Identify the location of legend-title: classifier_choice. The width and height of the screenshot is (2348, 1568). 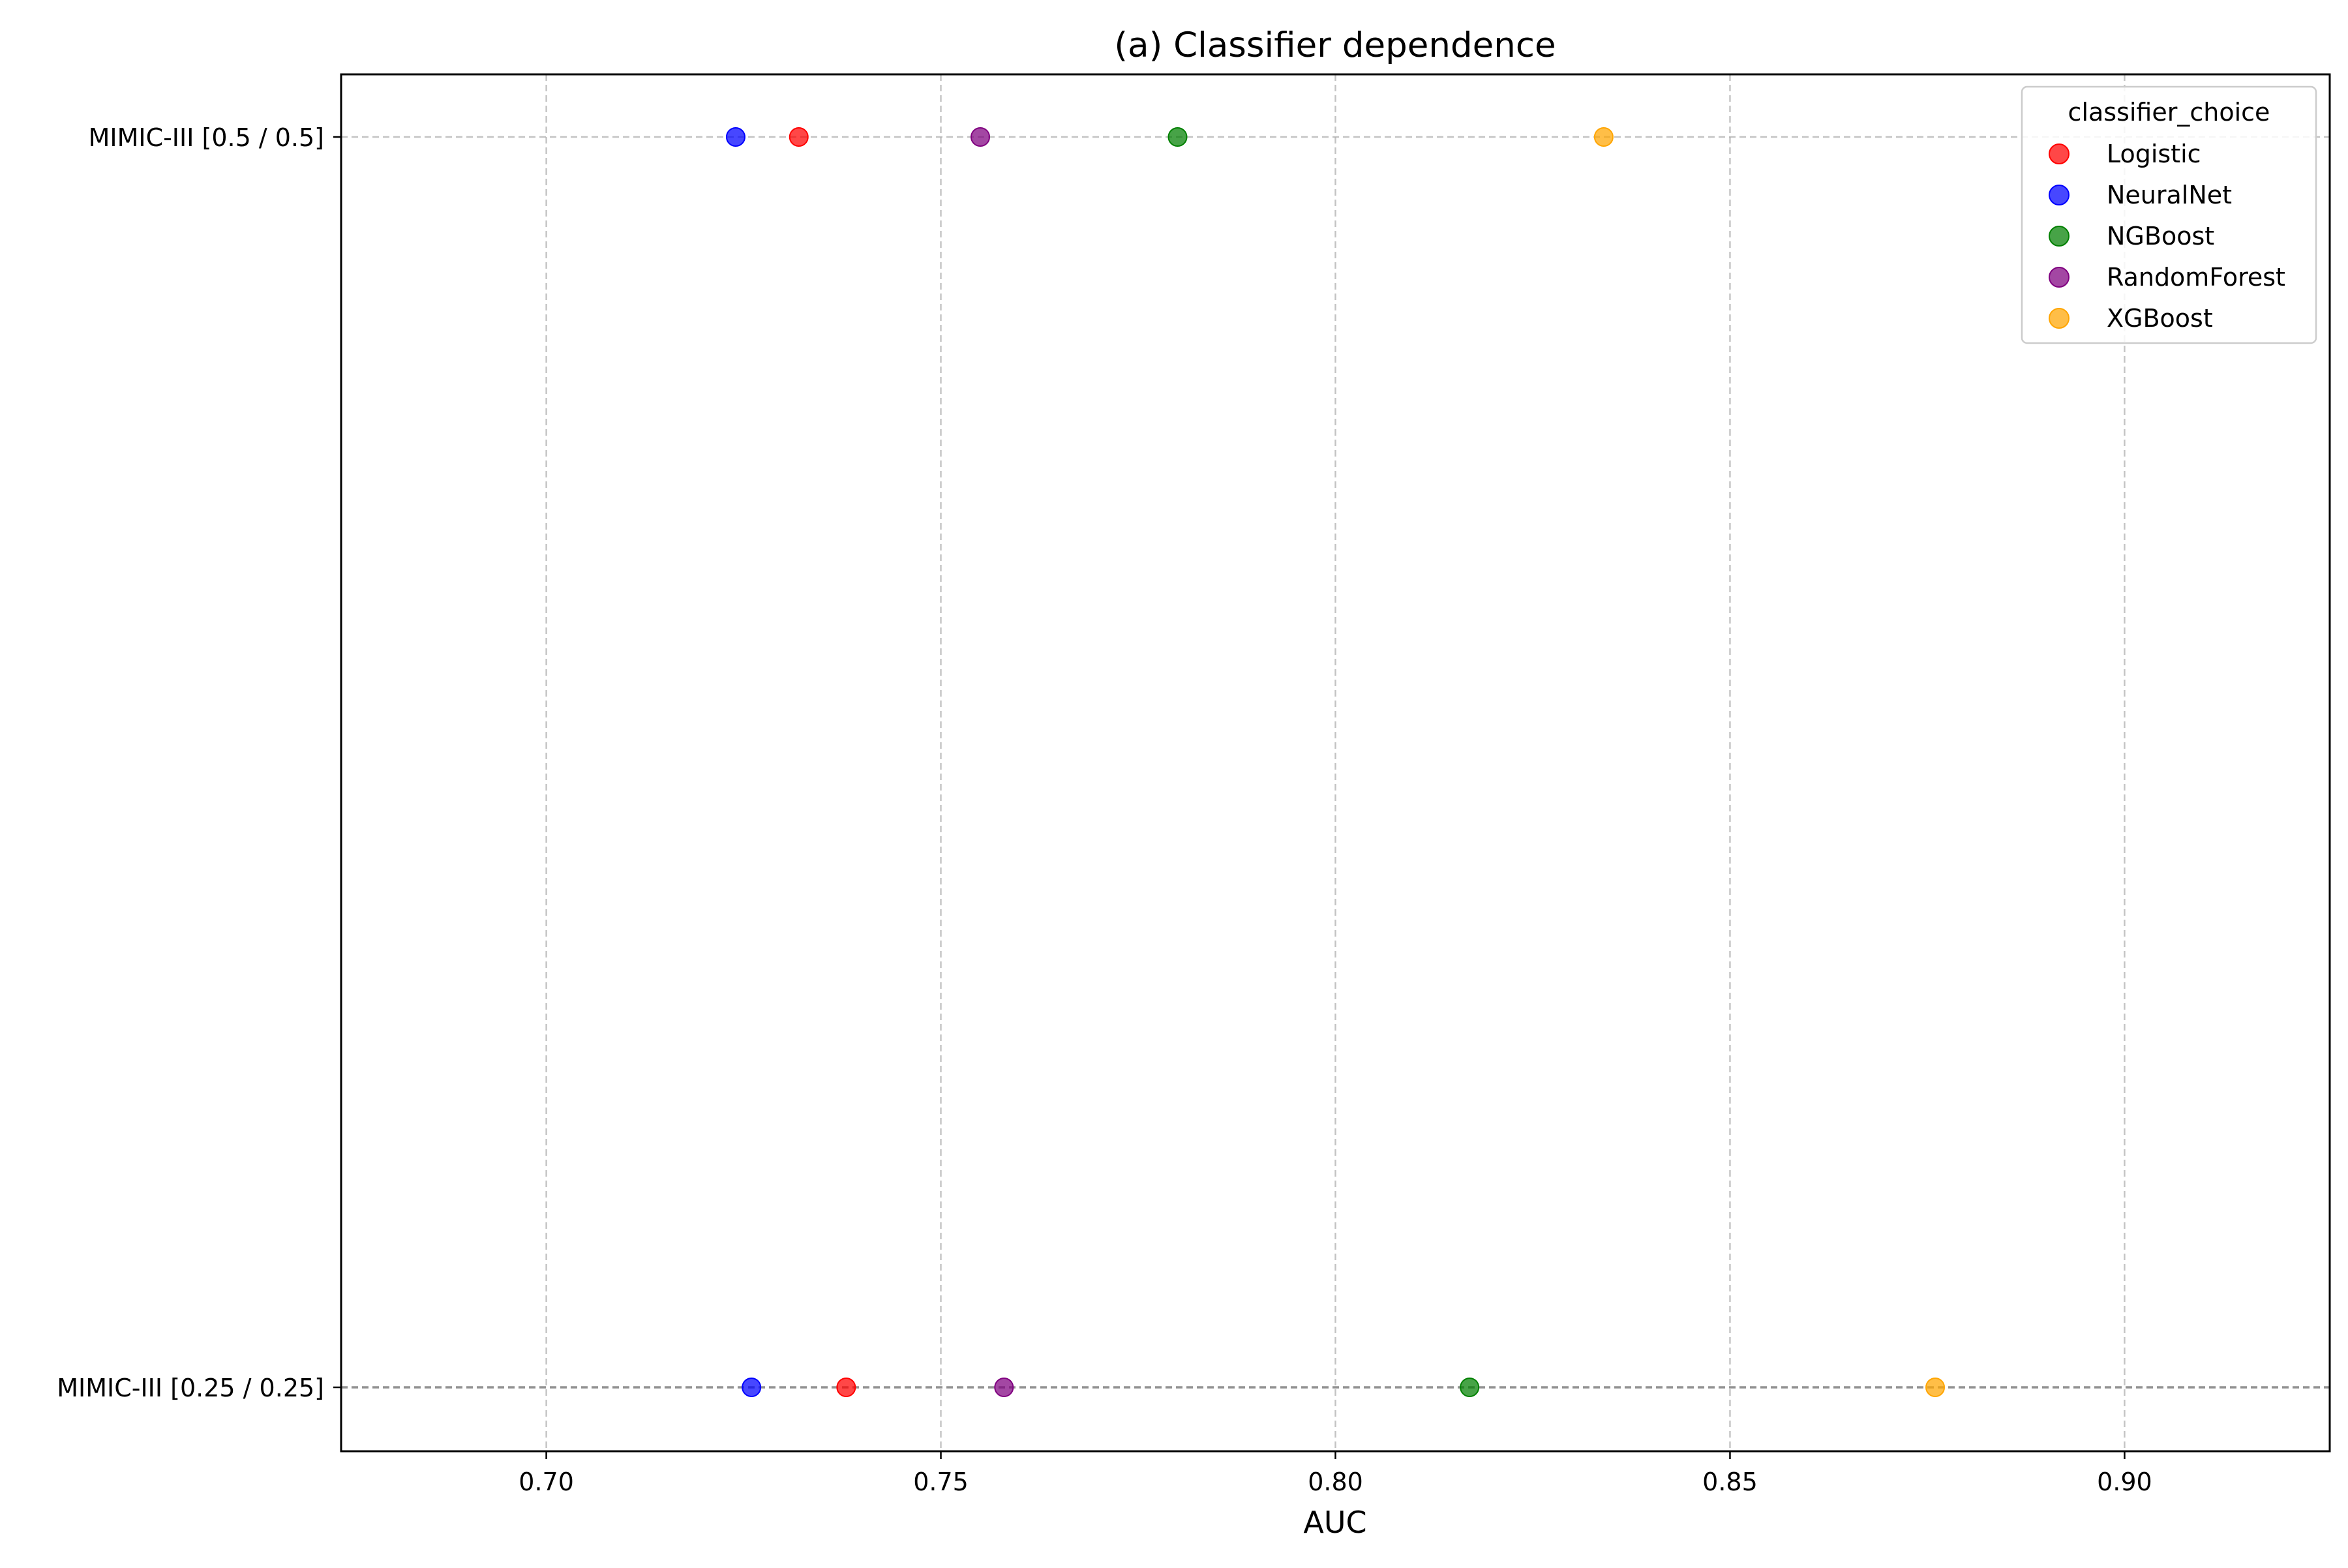
(2169, 112).